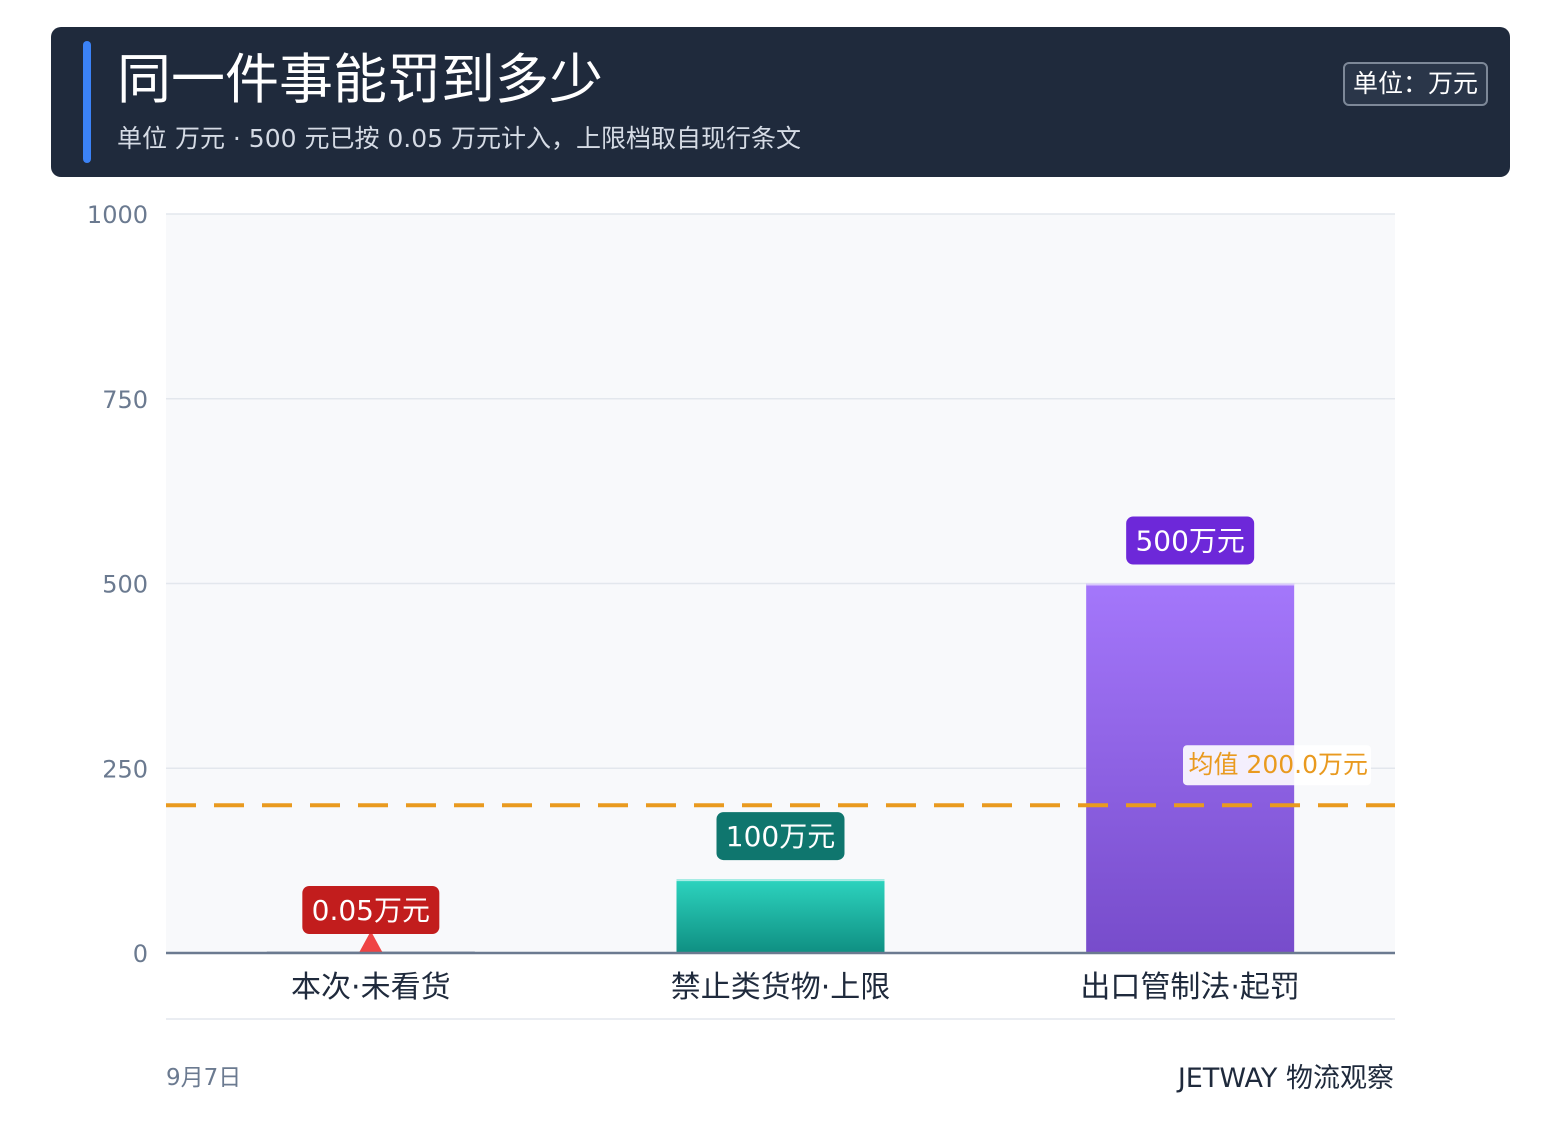  What do you see at coordinates (780, 916) in the screenshot?
I see `bar` at bounding box center [780, 916].